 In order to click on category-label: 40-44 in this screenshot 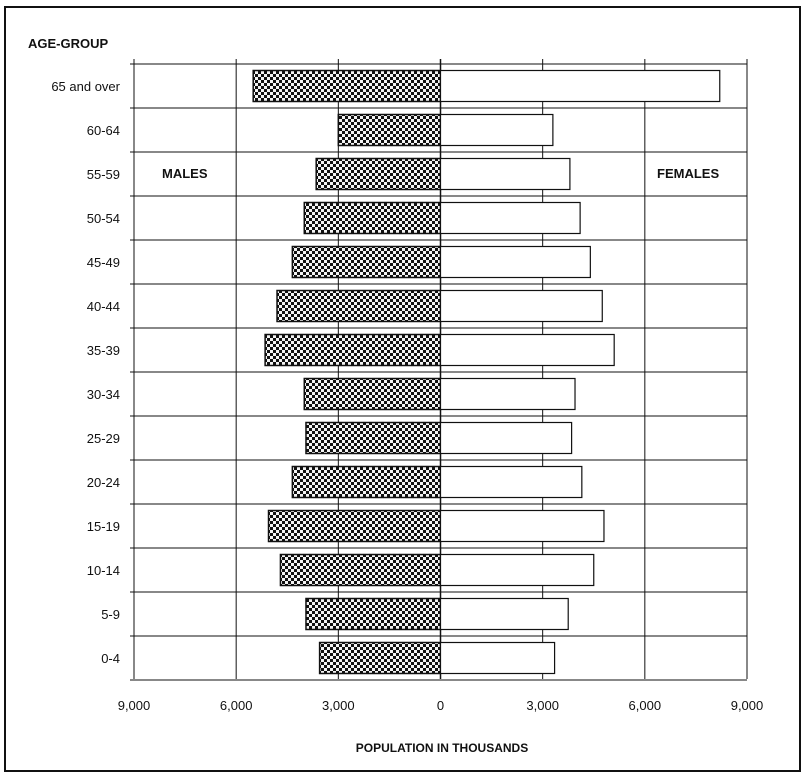, I will do `click(103, 306)`.